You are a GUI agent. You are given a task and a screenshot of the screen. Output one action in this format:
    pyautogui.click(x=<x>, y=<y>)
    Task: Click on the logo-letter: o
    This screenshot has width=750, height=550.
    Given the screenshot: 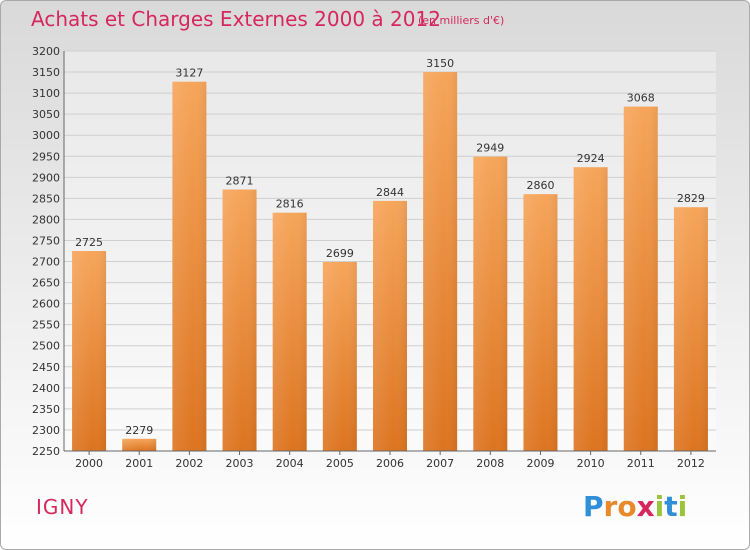 What is the action you would take?
    pyautogui.click(x=627, y=506)
    